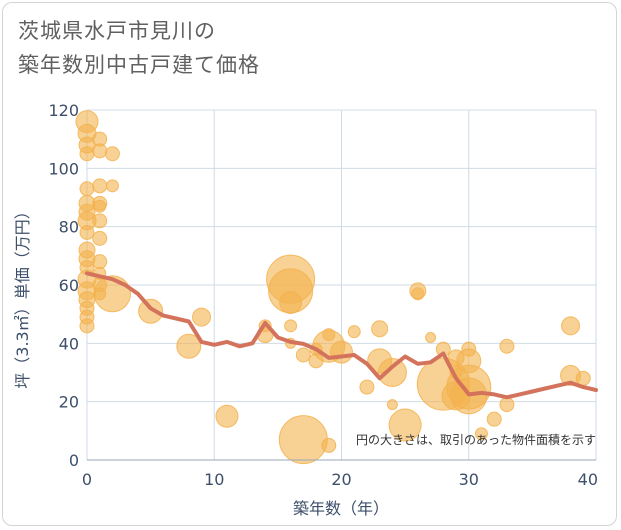 This screenshot has width=621, height=530. I want to click on y-tick-label: 20, so click(69, 402).